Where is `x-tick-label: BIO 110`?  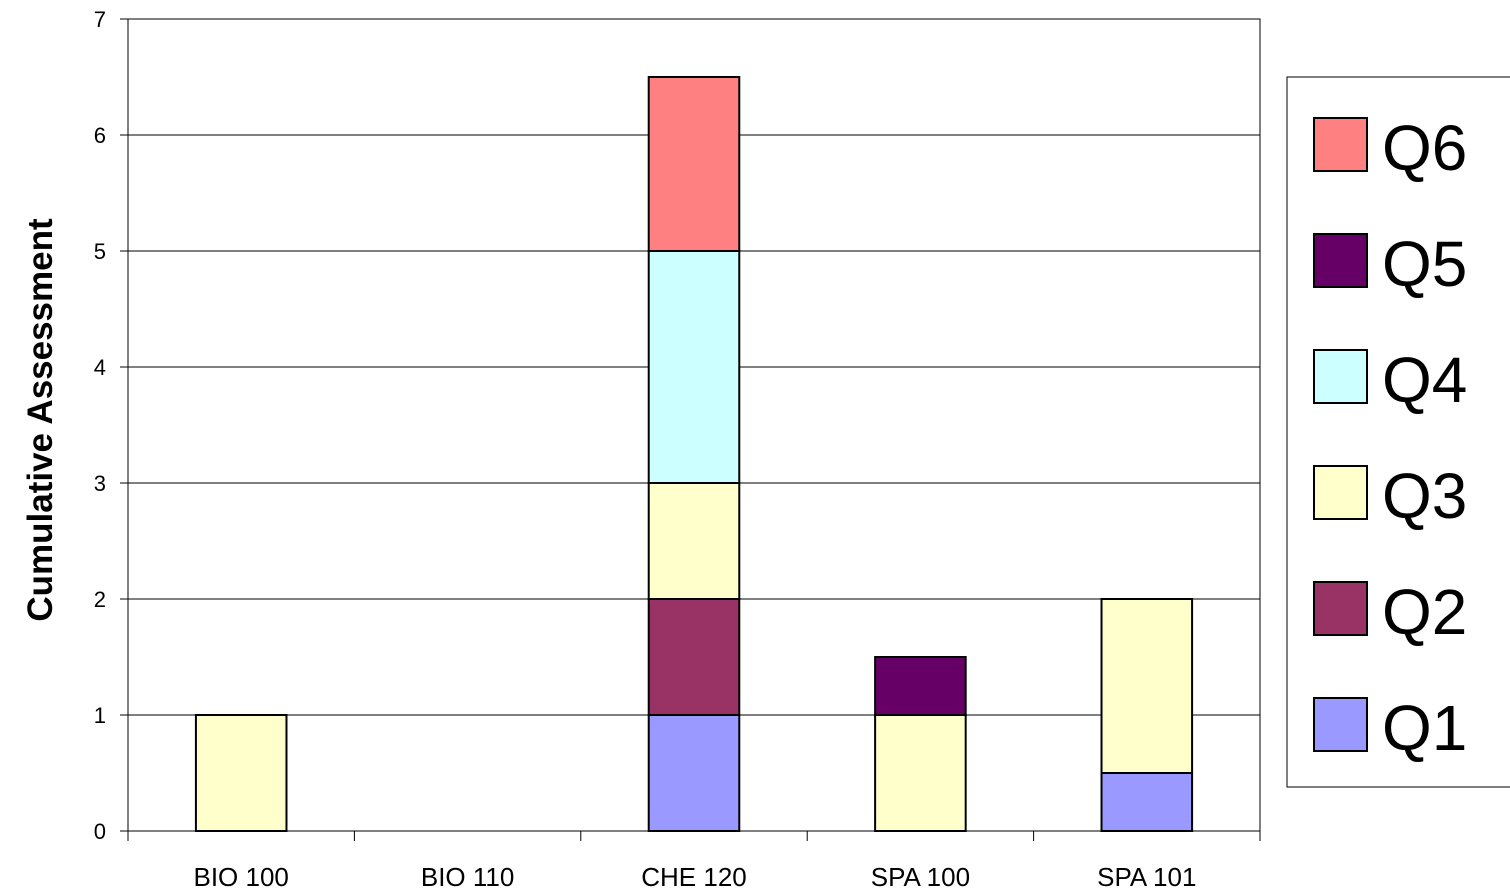
x-tick-label: BIO 110 is located at coordinates (467, 877).